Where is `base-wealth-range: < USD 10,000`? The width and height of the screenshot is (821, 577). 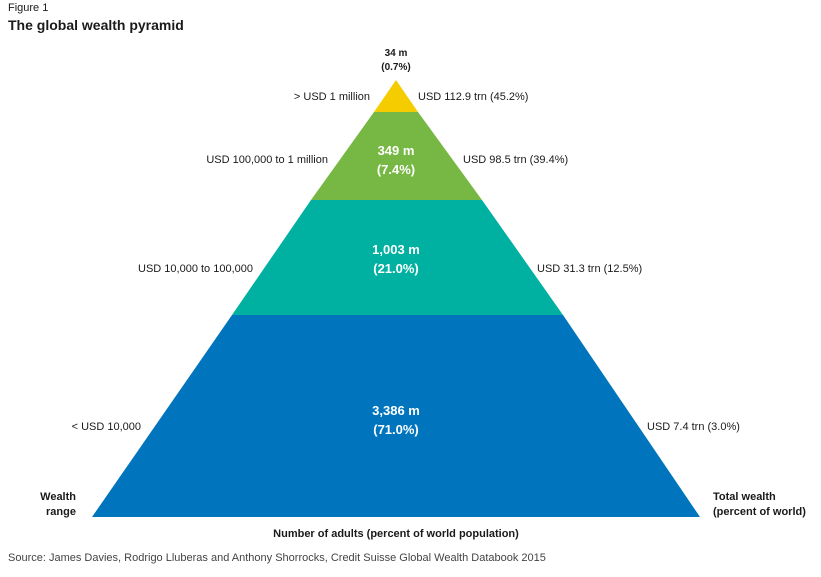
base-wealth-range: < USD 10,000 is located at coordinates (106, 427).